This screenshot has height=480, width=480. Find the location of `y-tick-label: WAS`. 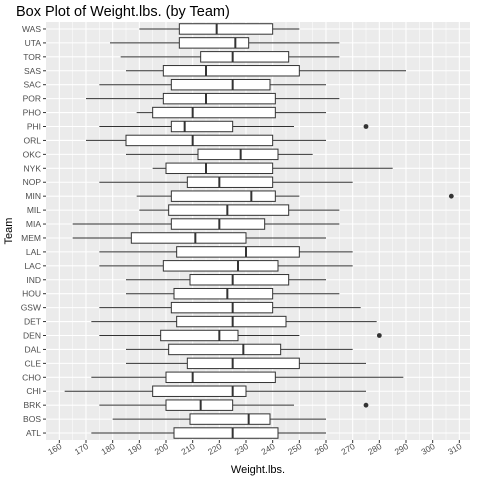

y-tick-label: WAS is located at coordinates (31, 29).